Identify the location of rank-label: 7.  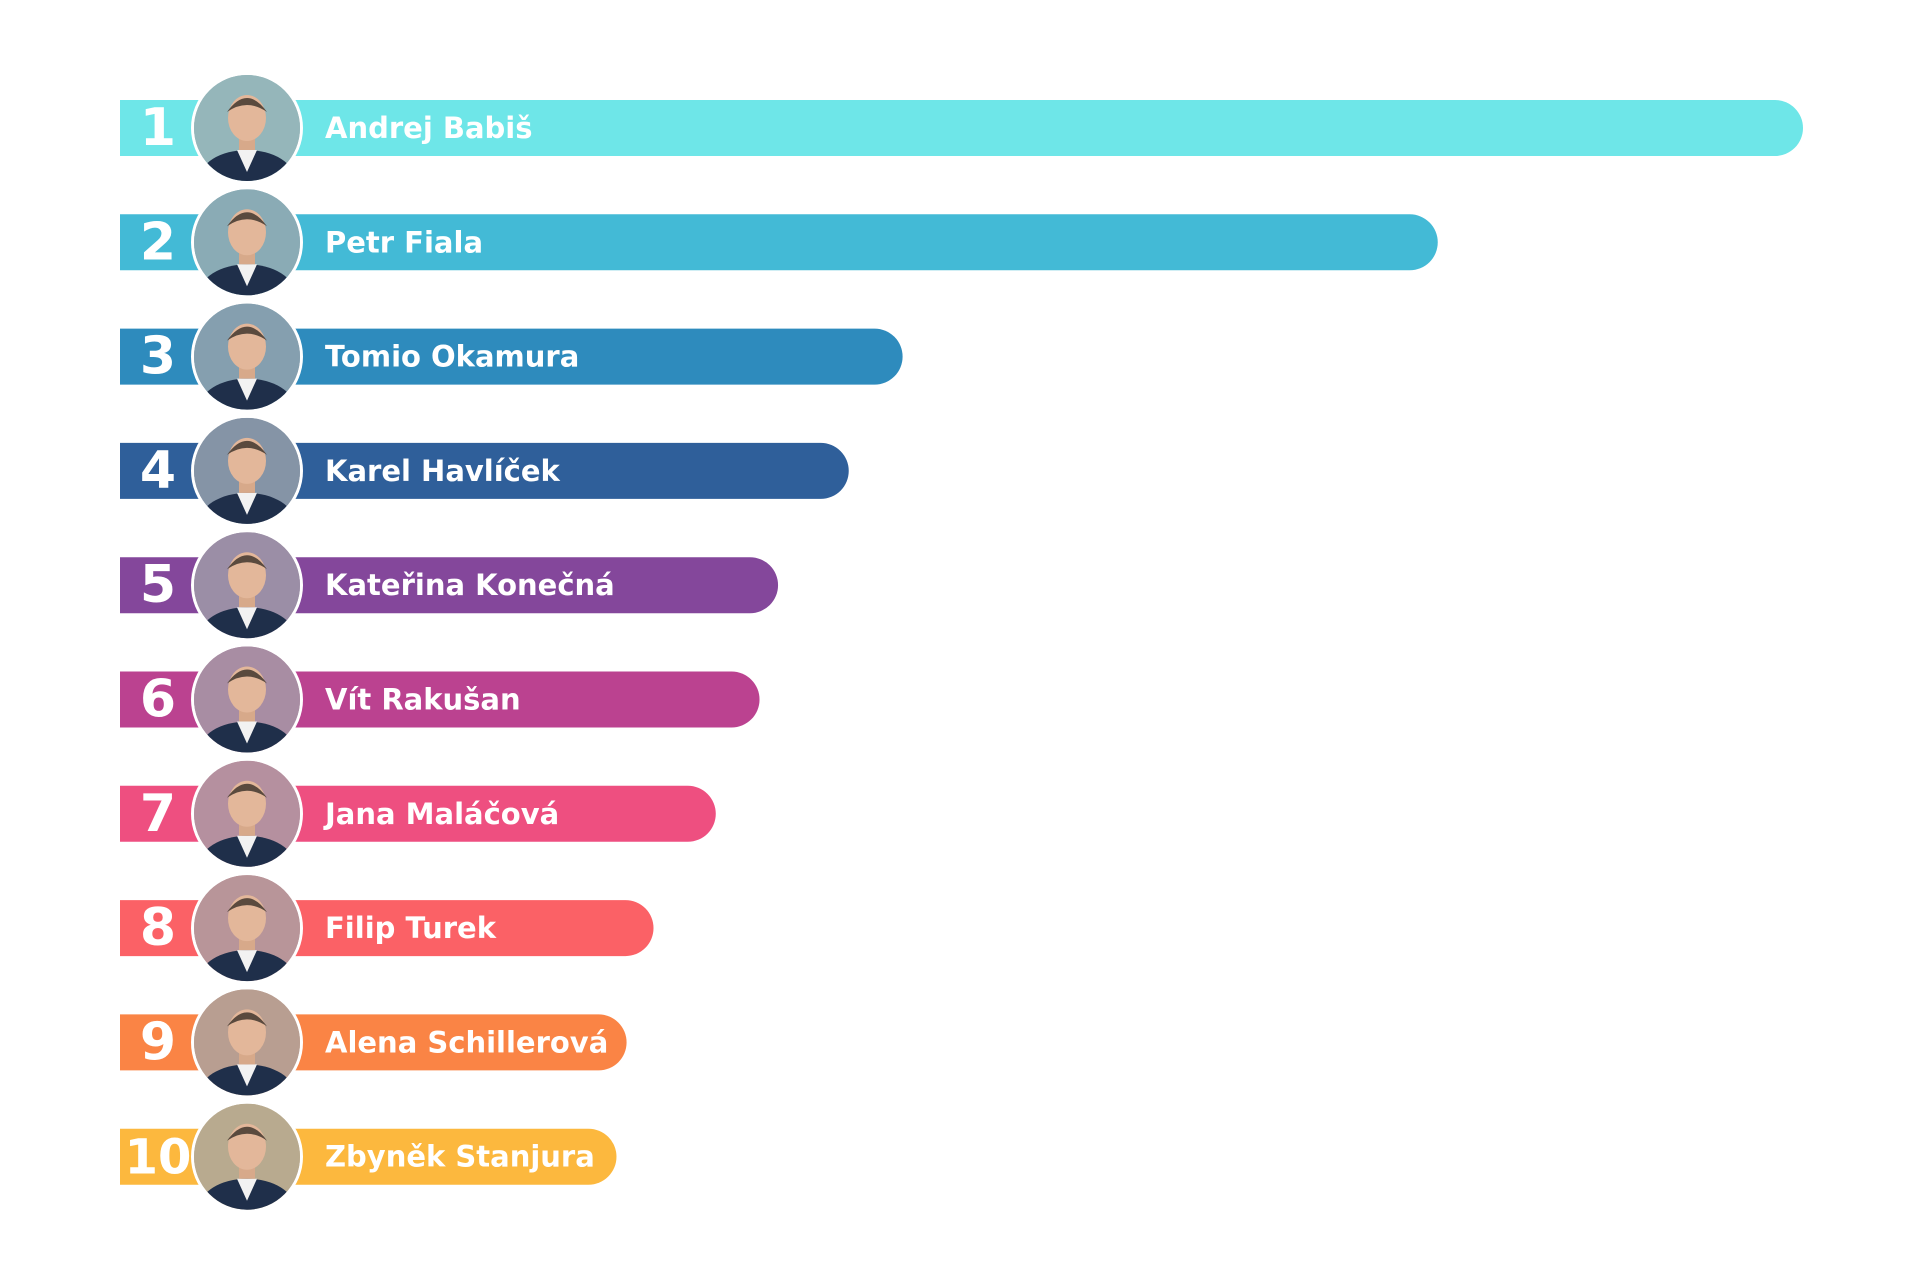
(158, 814).